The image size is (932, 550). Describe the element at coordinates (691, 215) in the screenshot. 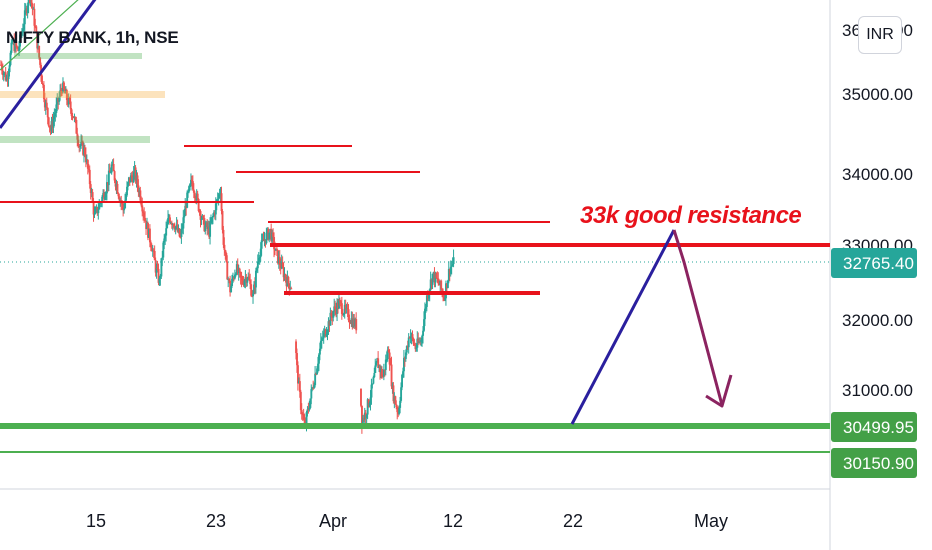

I see `resistance-annotation: 33k good resistance` at that location.